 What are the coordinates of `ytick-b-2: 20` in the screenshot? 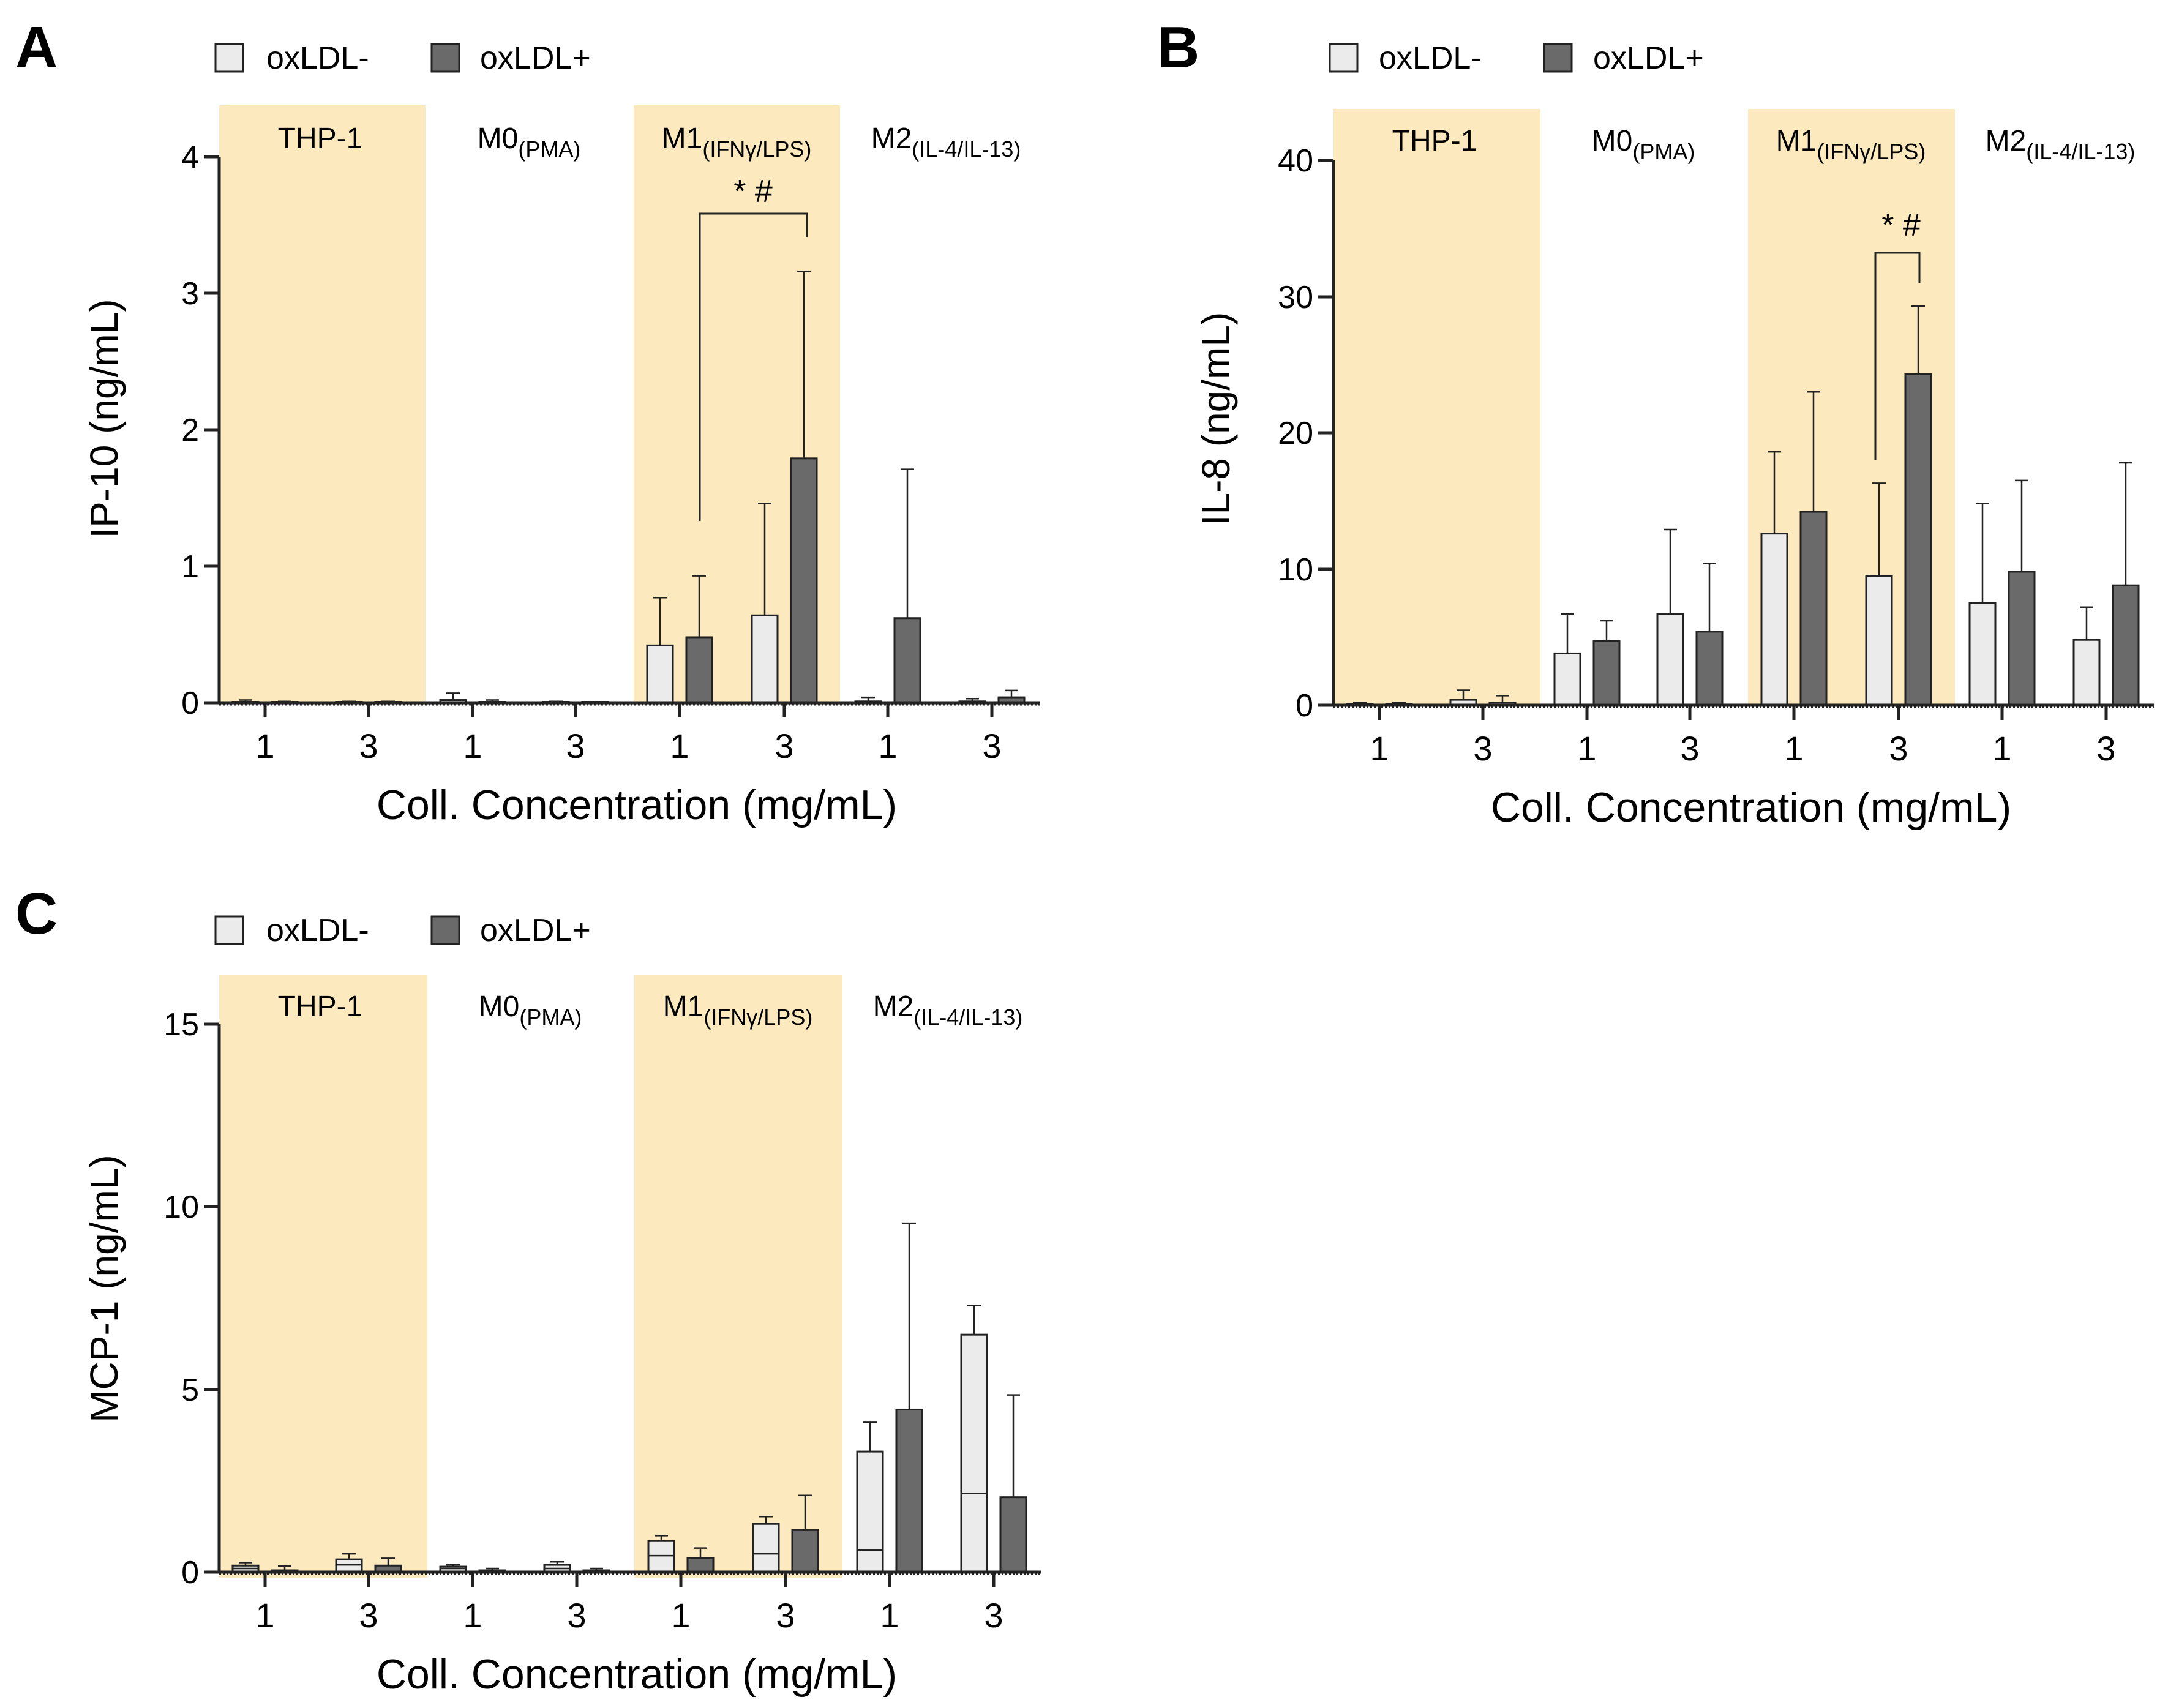 It's located at (1306, 433).